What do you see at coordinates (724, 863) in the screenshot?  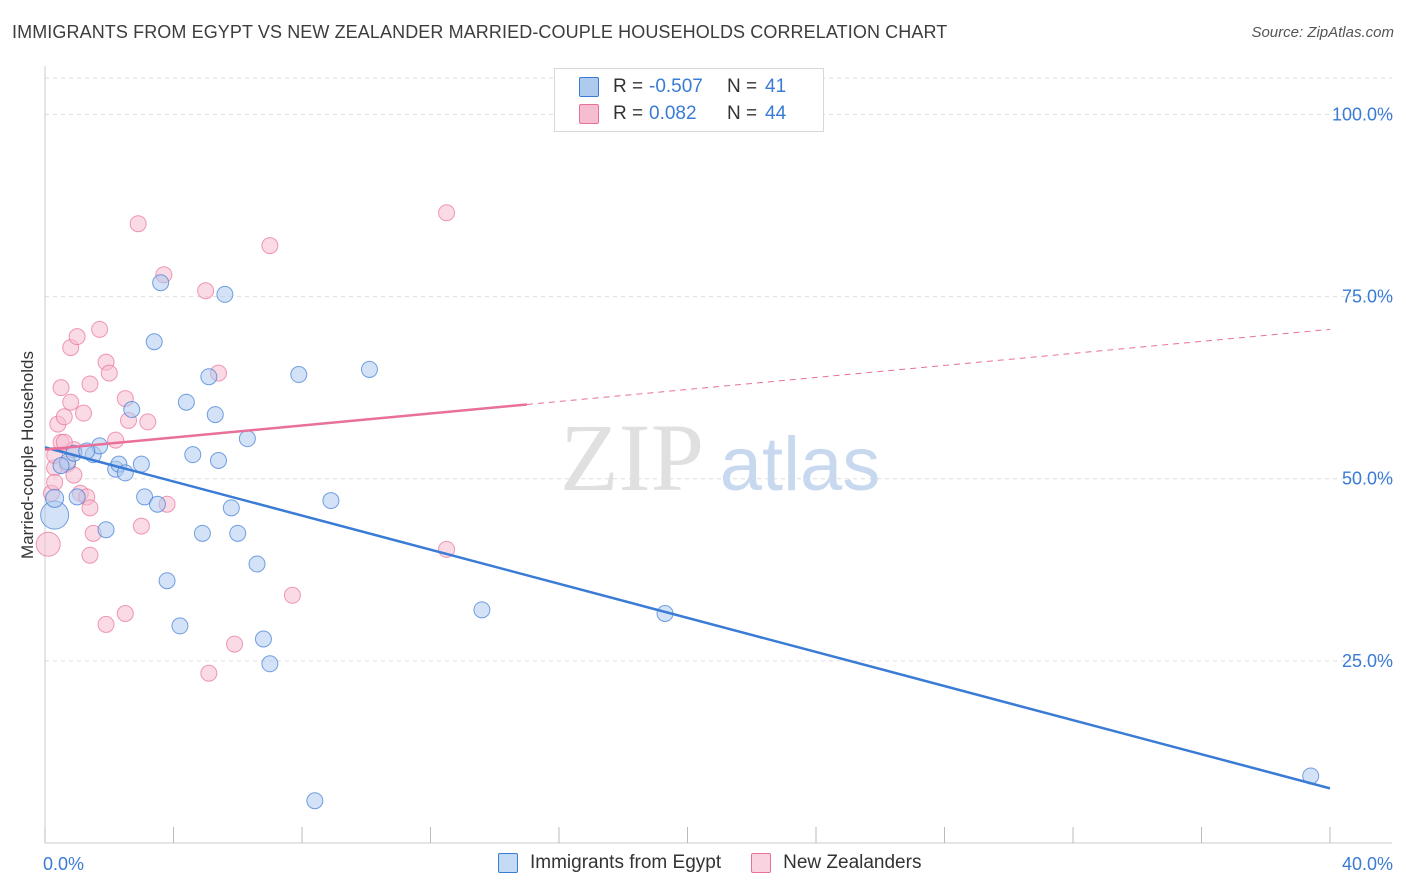 I see `series-legend: Immigrants from Egypt New Zealanders` at bounding box center [724, 863].